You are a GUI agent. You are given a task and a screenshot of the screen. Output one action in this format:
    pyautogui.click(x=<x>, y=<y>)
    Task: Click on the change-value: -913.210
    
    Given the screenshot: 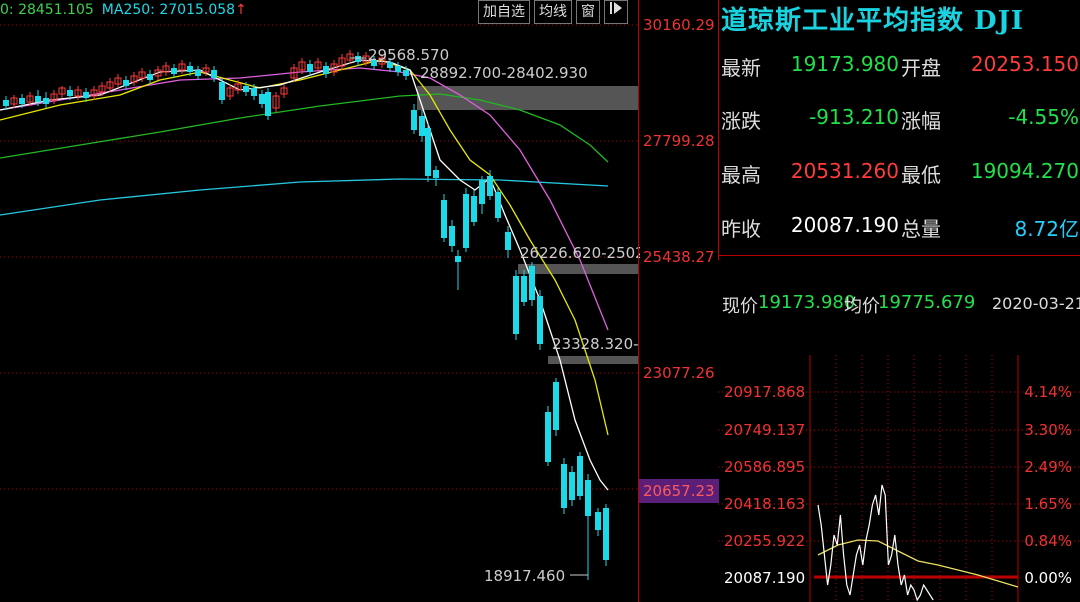 What is the action you would take?
    pyautogui.click(x=854, y=117)
    